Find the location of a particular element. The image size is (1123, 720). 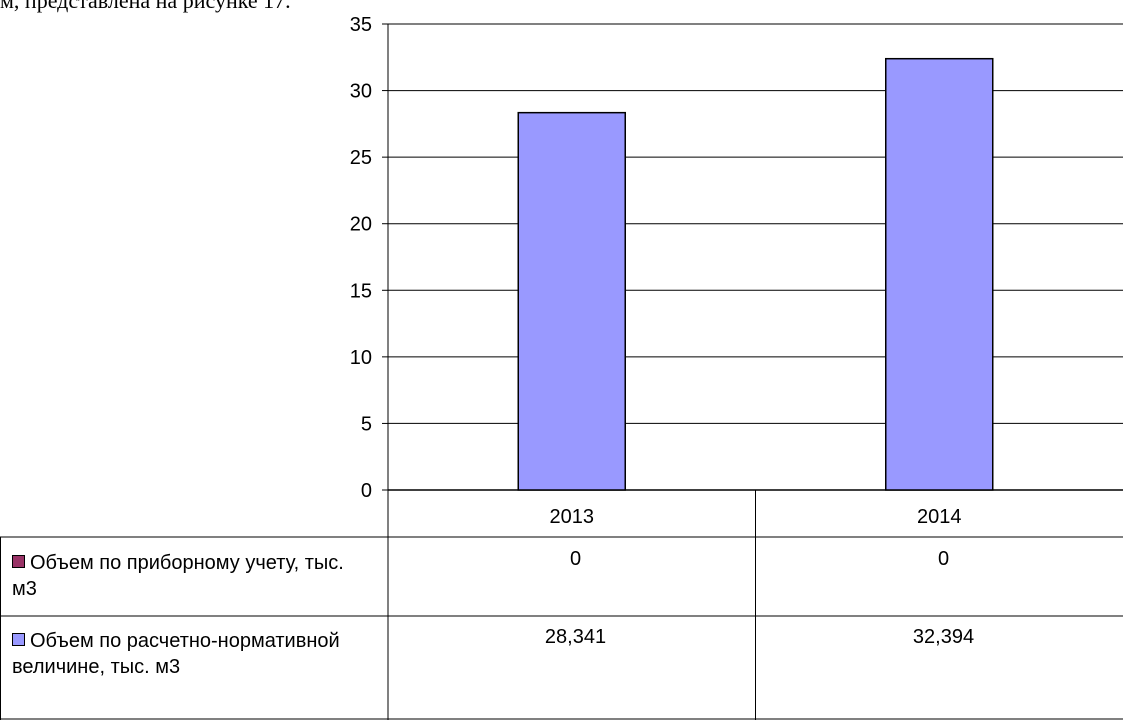

y-tick-label-5: 5 is located at coordinates (366, 424).